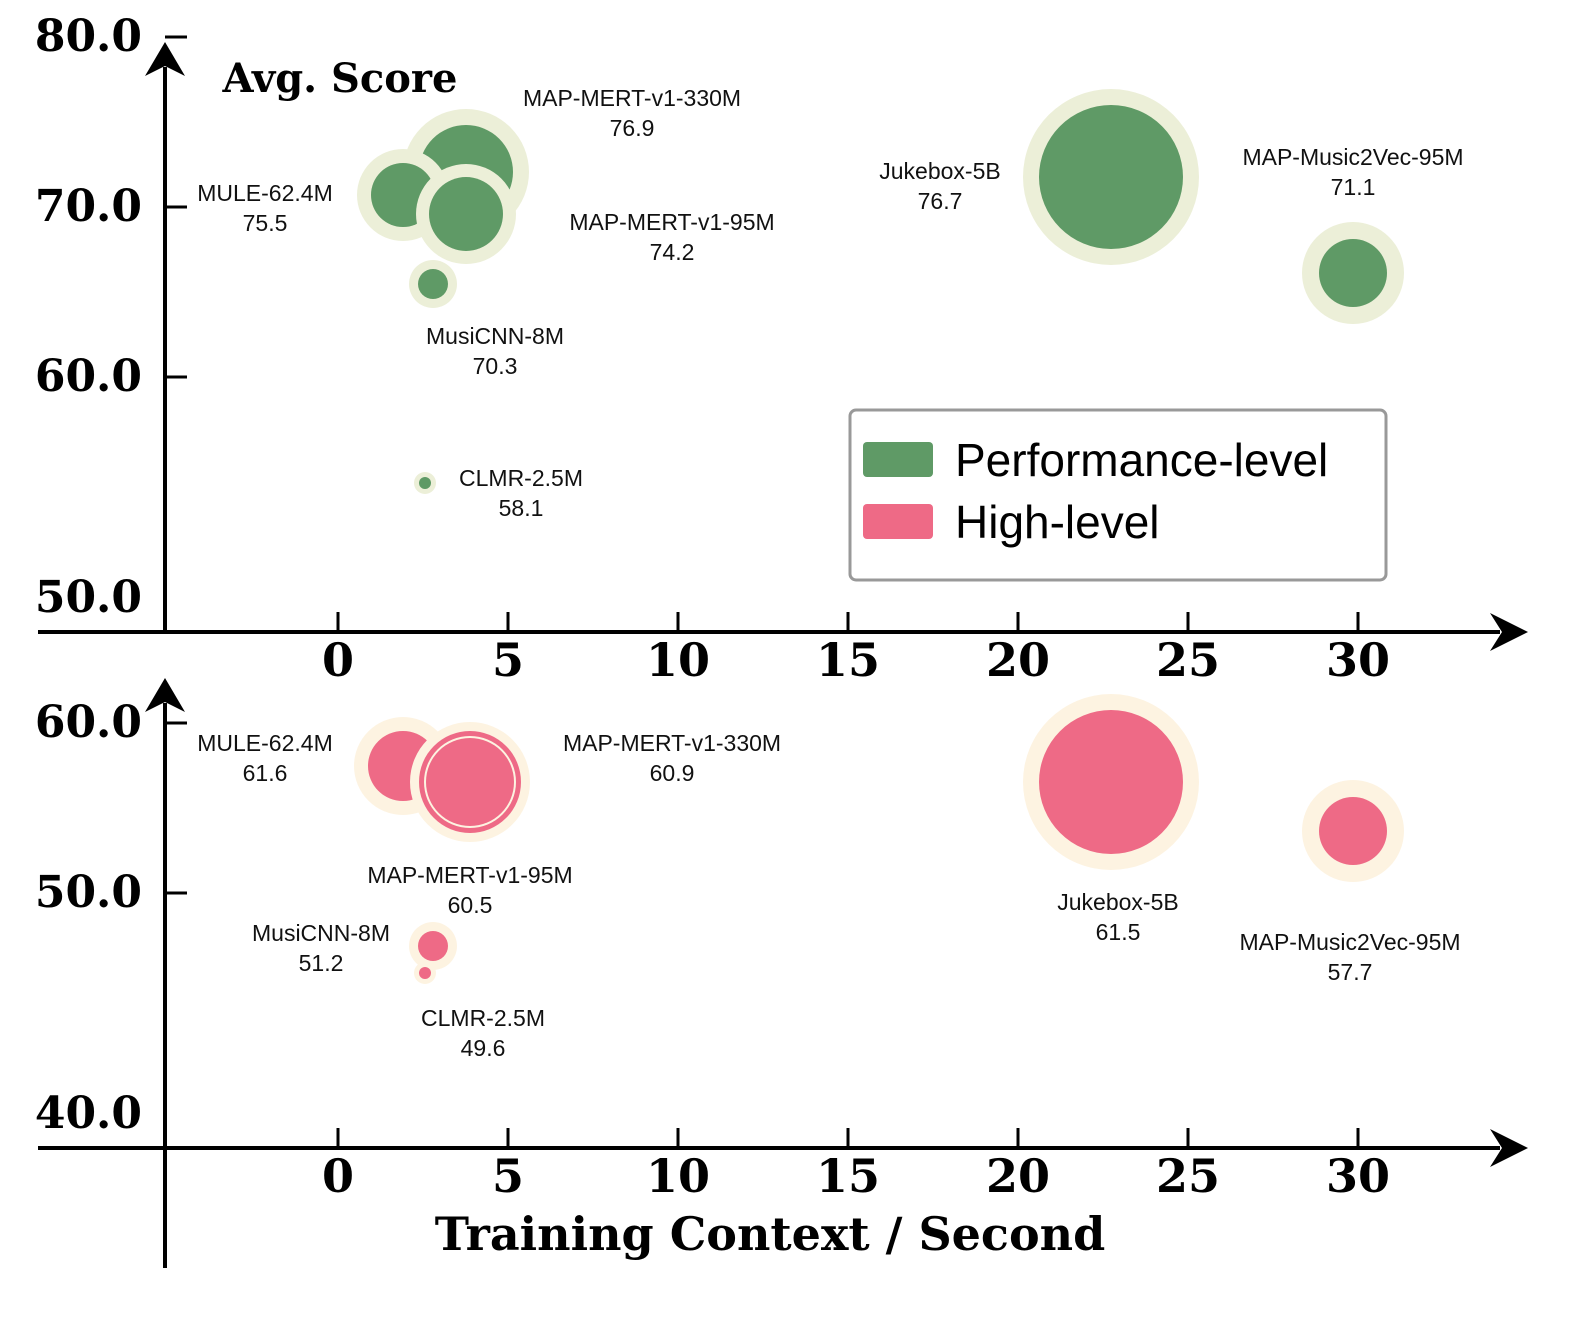  I want to click on performance-label-value-mule-62-4m: 75.5, so click(265, 223).